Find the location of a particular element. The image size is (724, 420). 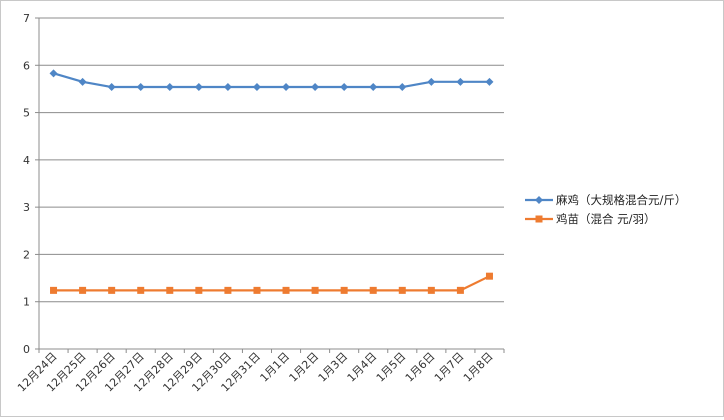

x-tick-label: 1月3日 is located at coordinates (333, 367).